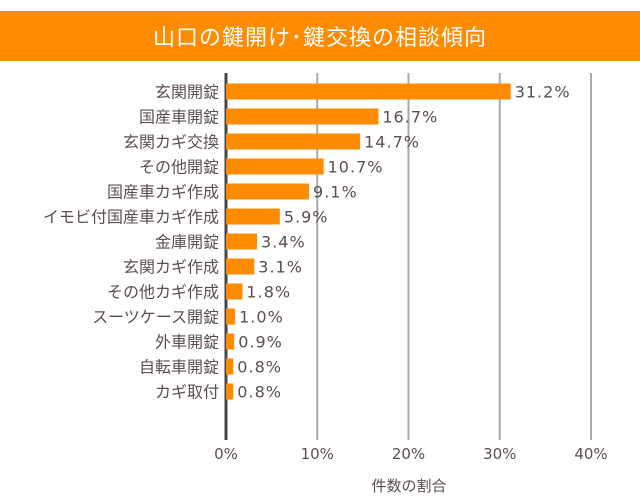  Describe the element at coordinates (179, 167) in the screenshot. I see `category-label: その他開錠` at that location.